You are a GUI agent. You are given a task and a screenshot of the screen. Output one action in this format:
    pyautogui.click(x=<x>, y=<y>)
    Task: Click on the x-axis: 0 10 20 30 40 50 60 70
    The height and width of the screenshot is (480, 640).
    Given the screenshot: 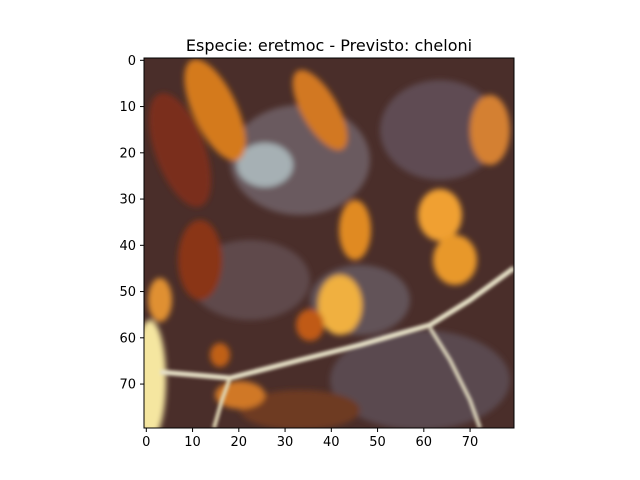 What is the action you would take?
    pyautogui.click(x=310, y=439)
    